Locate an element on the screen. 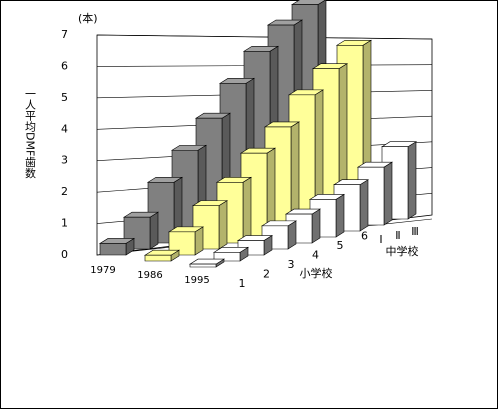 The height and width of the screenshot is (409, 498). y-tick-label: 1 is located at coordinates (64, 223).